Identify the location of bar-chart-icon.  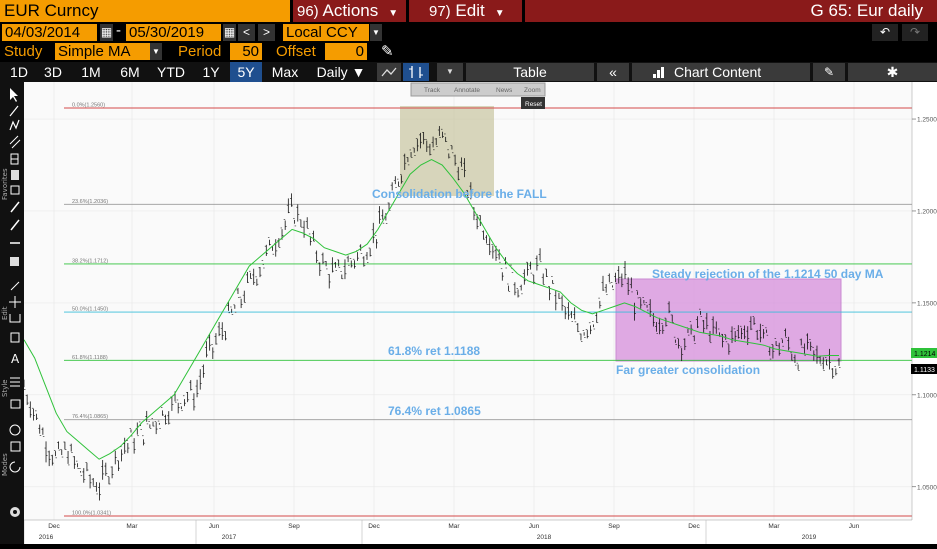
(416, 72).